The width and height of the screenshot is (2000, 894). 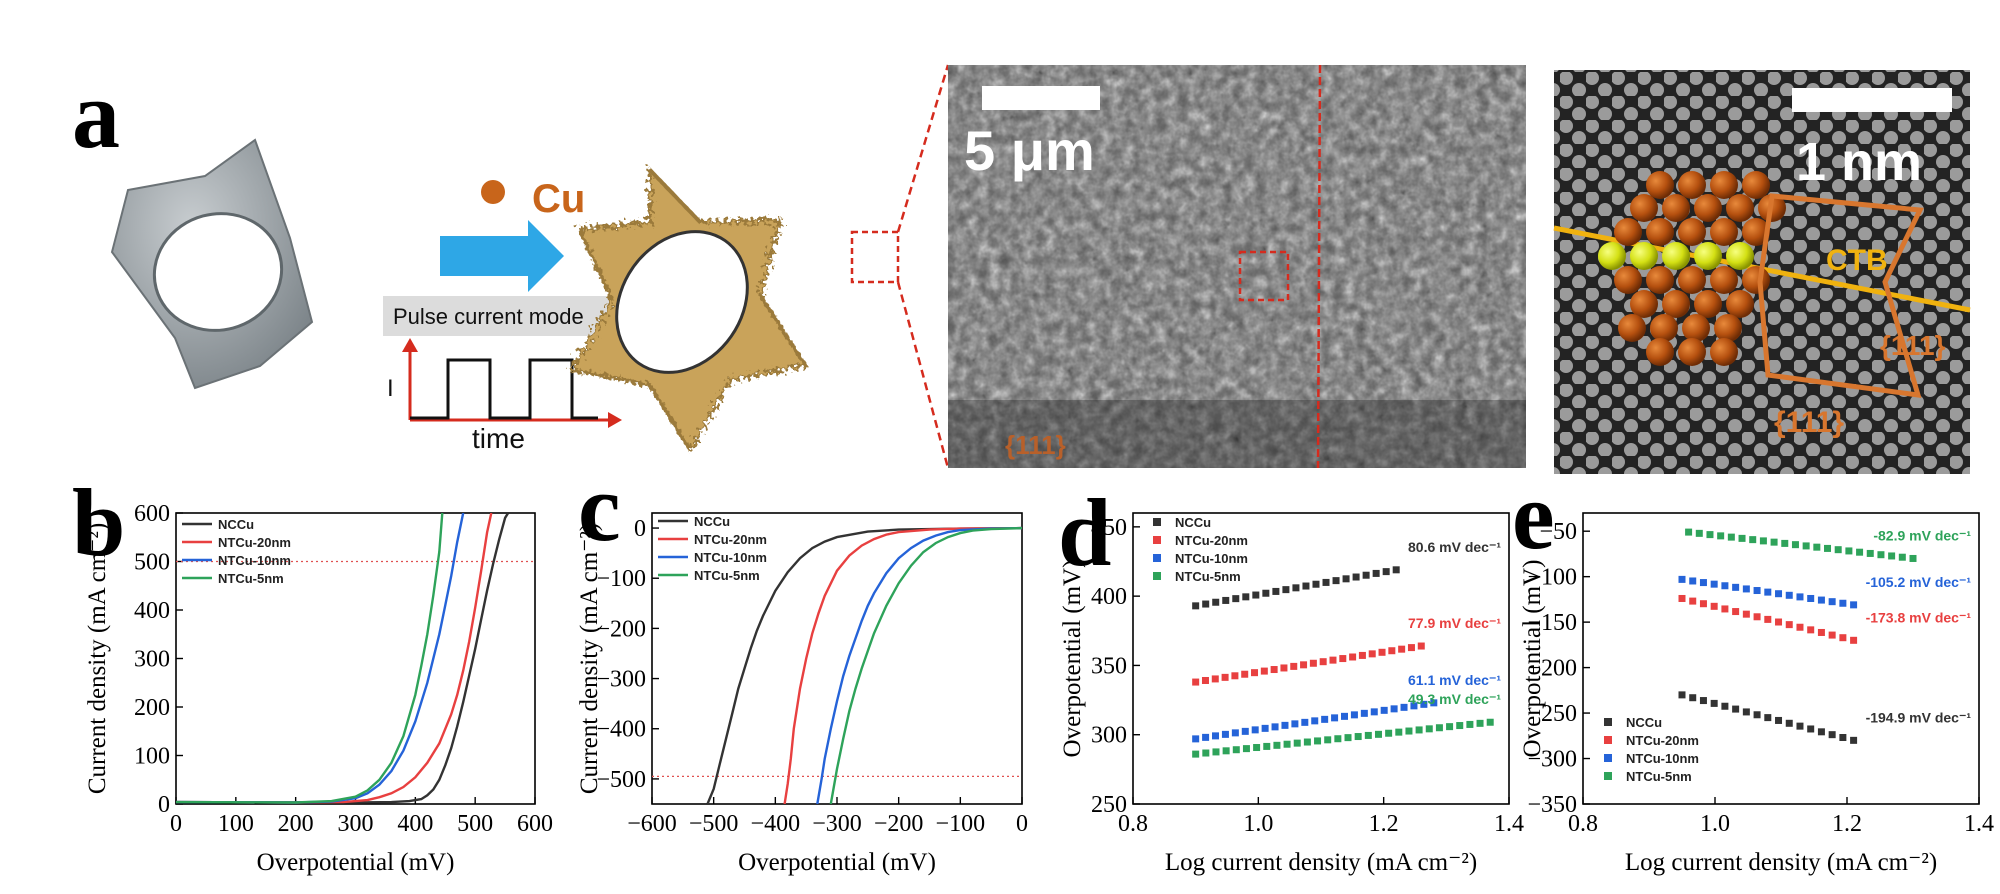 What do you see at coordinates (1208, 576) in the screenshot?
I see `legend-entry: NTCu-5nm` at bounding box center [1208, 576].